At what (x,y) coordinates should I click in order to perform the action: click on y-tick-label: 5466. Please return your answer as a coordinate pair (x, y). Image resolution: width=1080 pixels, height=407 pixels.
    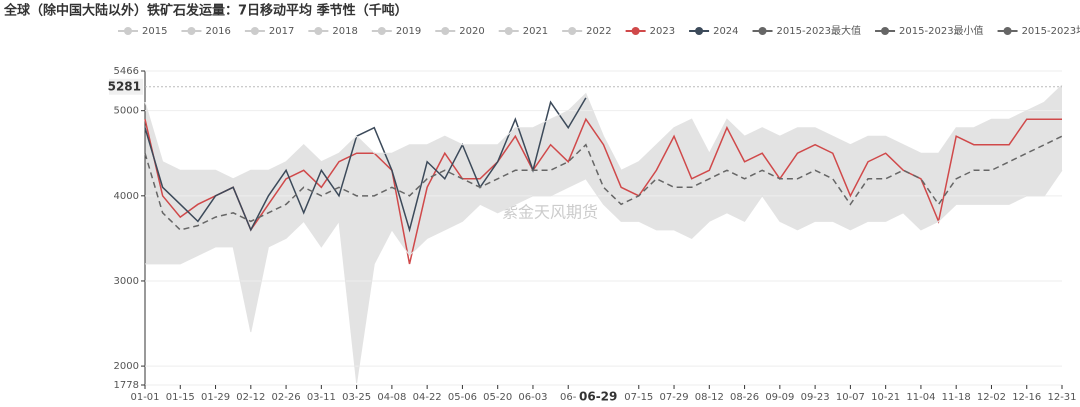
    Looking at the image, I should click on (126, 71).